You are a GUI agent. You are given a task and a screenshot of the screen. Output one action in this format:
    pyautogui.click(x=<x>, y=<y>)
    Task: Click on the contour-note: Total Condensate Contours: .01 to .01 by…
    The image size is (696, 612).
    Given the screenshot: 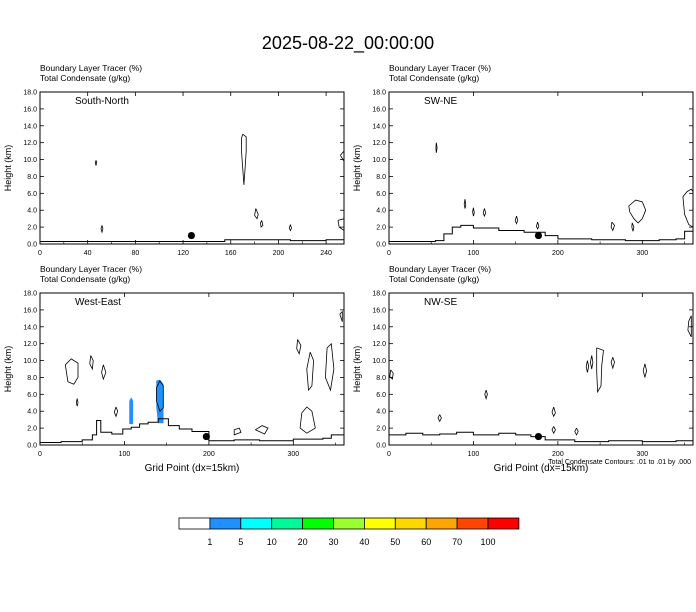 What is the action you would take?
    pyautogui.click(x=619, y=462)
    